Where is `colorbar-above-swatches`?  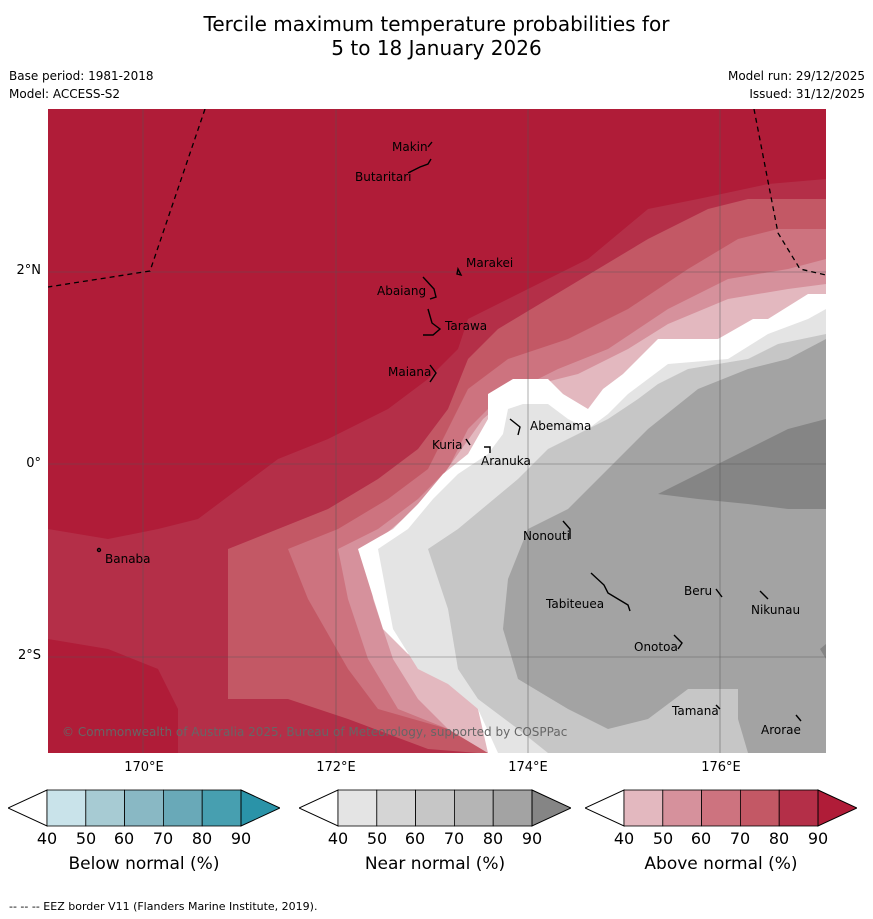
colorbar-above-swatches is located at coordinates (721, 808).